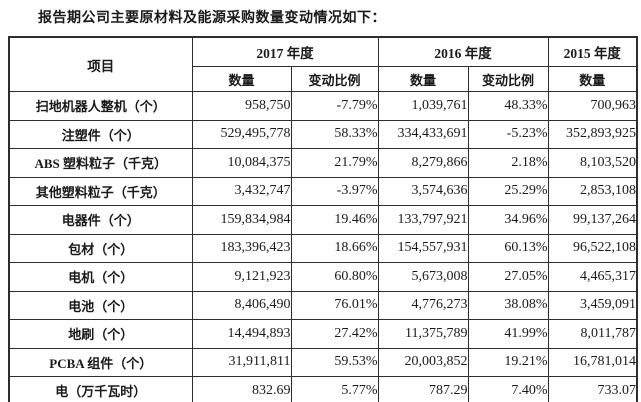 Image resolution: width=641 pixels, height=402 pixels. Describe the element at coordinates (423, 134) in the screenshot. I see `qty-2016-cell: 334,433,691` at that location.